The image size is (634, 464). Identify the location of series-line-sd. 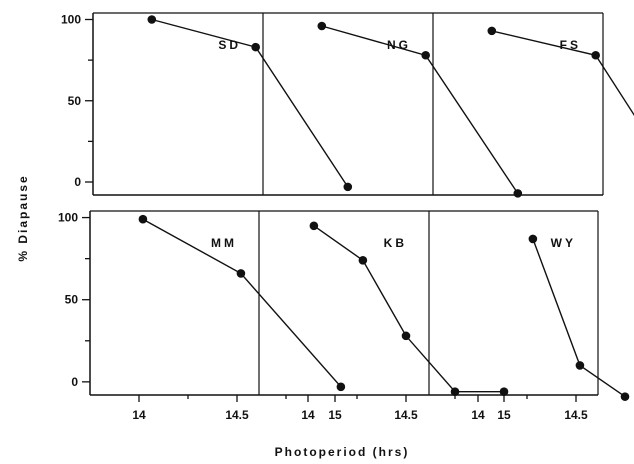
(250, 103).